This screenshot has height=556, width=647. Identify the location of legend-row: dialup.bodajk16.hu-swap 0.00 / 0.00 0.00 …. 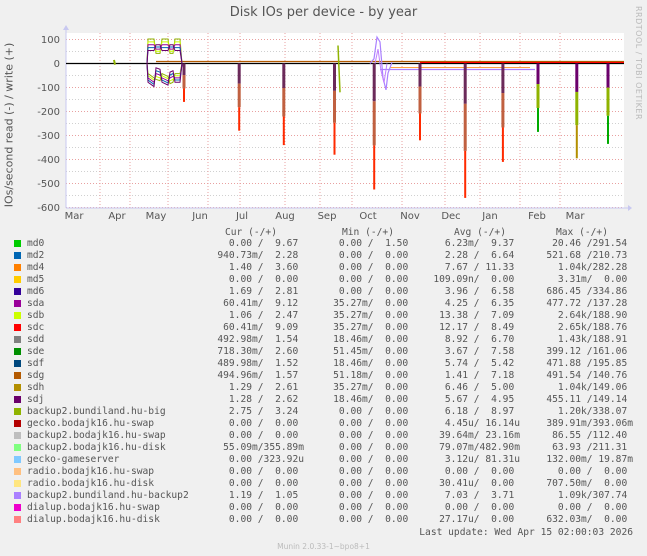
(323, 508).